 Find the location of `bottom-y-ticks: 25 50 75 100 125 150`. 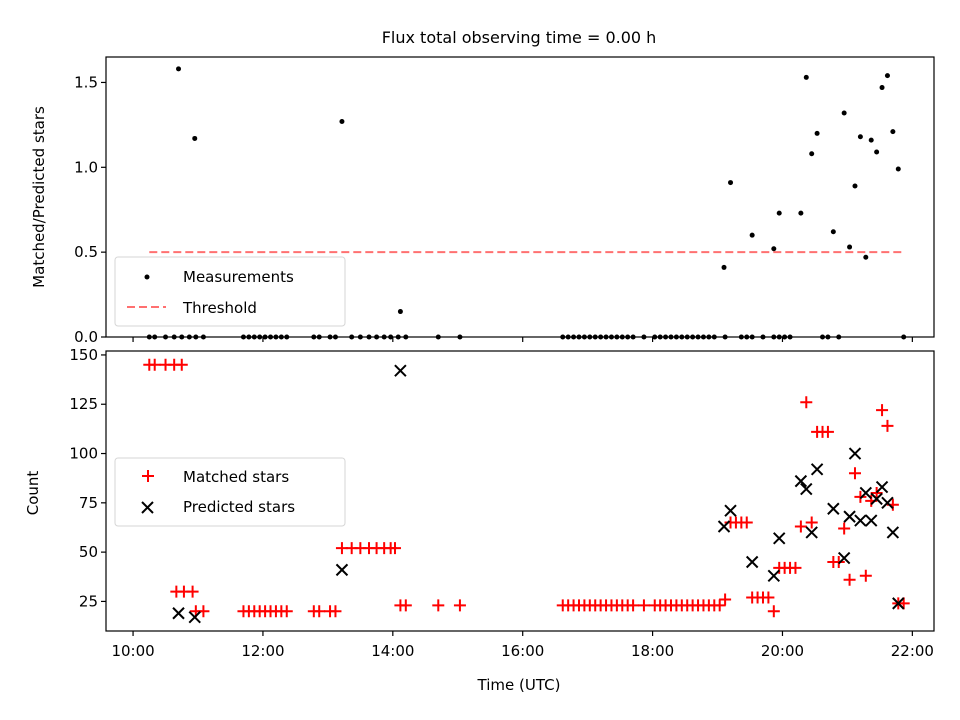

bottom-y-ticks: 25 50 75 100 125 150 is located at coordinates (87, 478).